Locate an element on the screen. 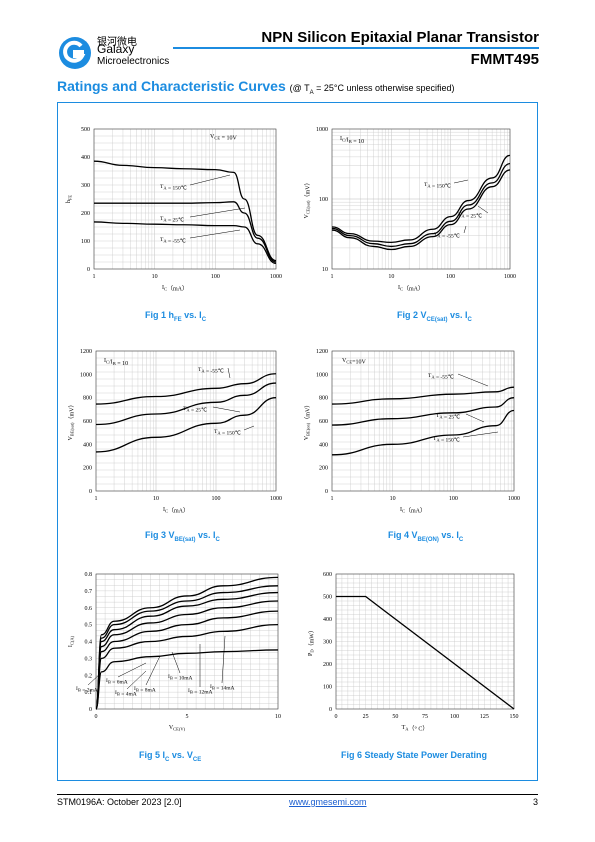 Image resolution: width=595 pixels, height=842 pixels. section-note-sub: A is located at coordinates (311, 92).